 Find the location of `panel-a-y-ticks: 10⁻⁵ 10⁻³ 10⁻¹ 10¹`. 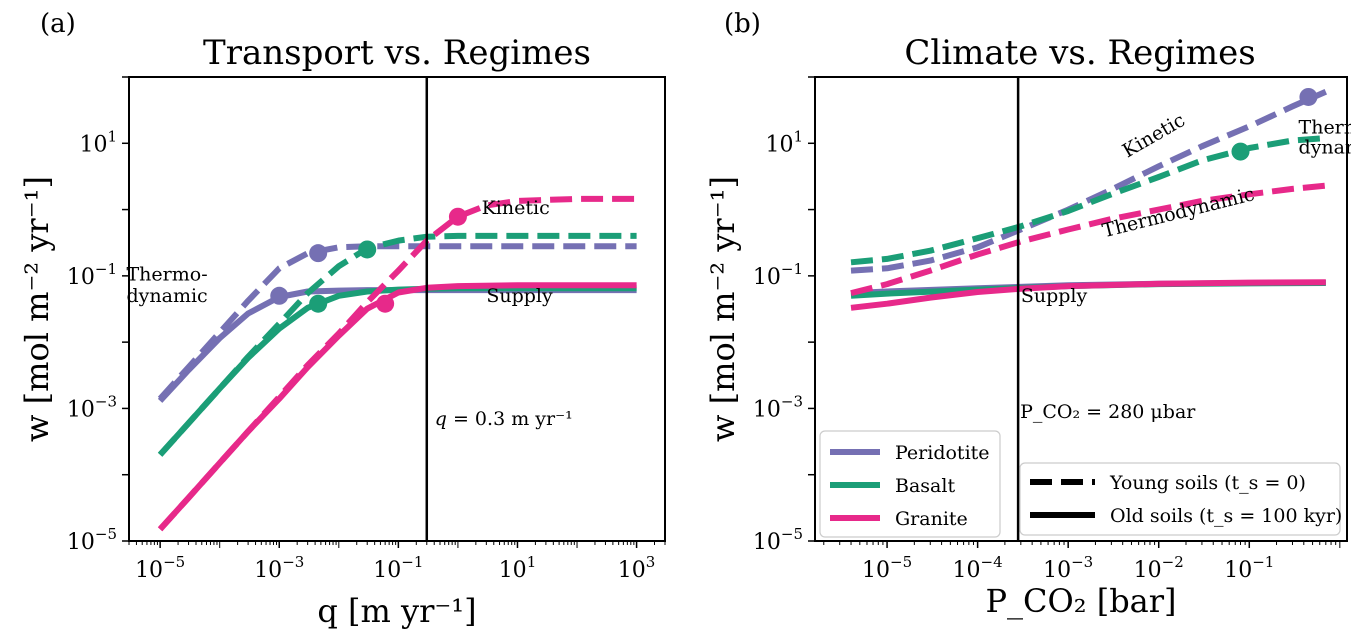

panel-a-y-ticks: 10⁻⁵ 10⁻³ 10⁻¹ 10¹ is located at coordinates (98, 315).